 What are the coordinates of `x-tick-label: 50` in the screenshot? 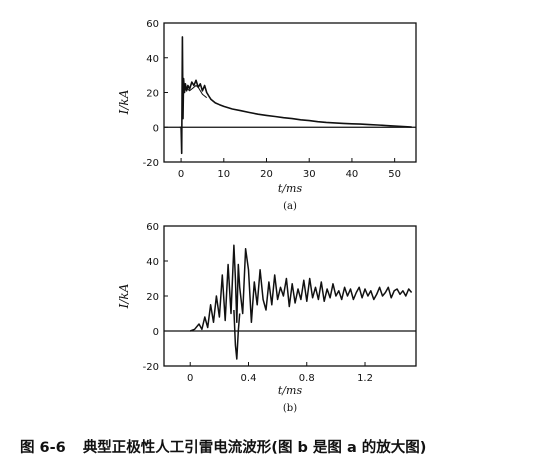 It's located at (394, 174).